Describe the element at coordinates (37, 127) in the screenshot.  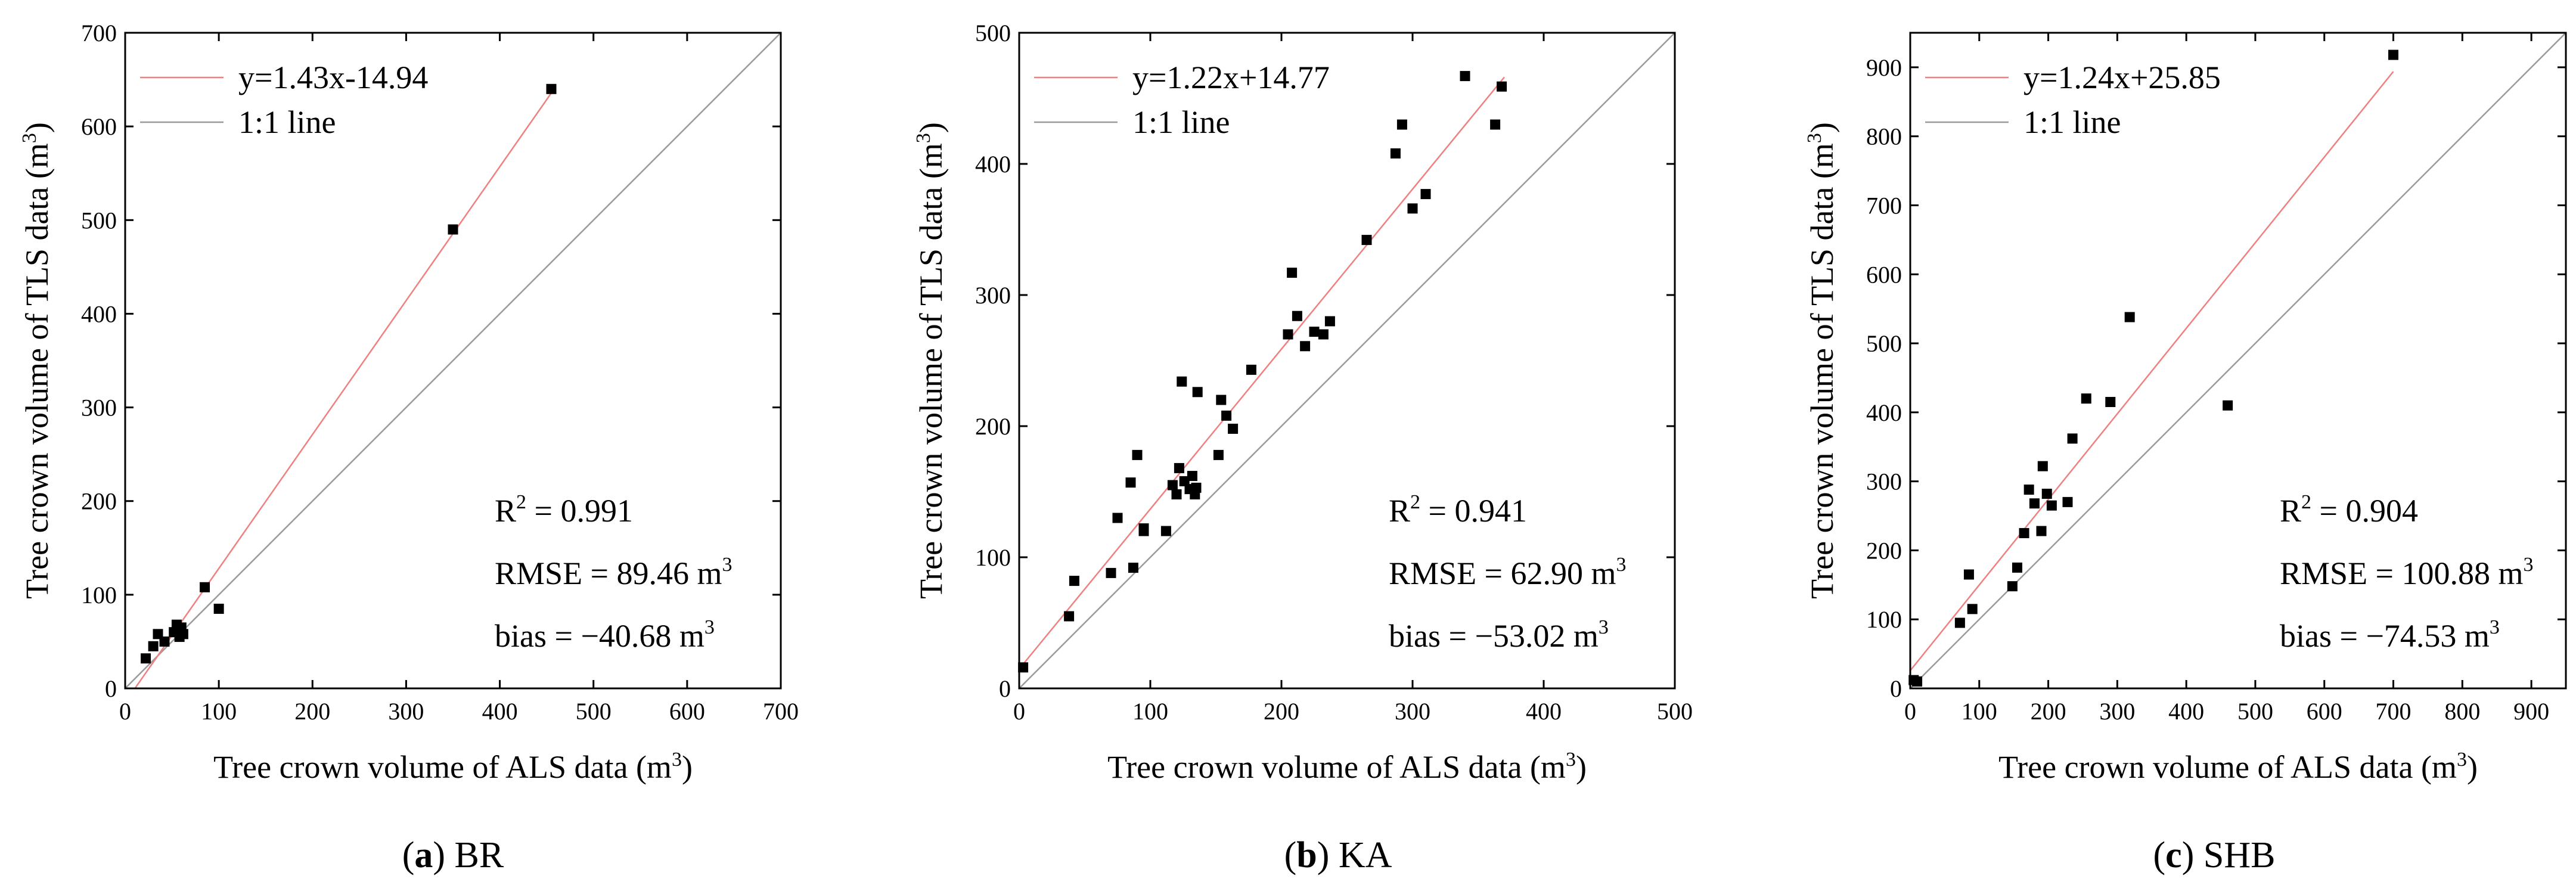
I see `y-axis-title-close: )` at that location.